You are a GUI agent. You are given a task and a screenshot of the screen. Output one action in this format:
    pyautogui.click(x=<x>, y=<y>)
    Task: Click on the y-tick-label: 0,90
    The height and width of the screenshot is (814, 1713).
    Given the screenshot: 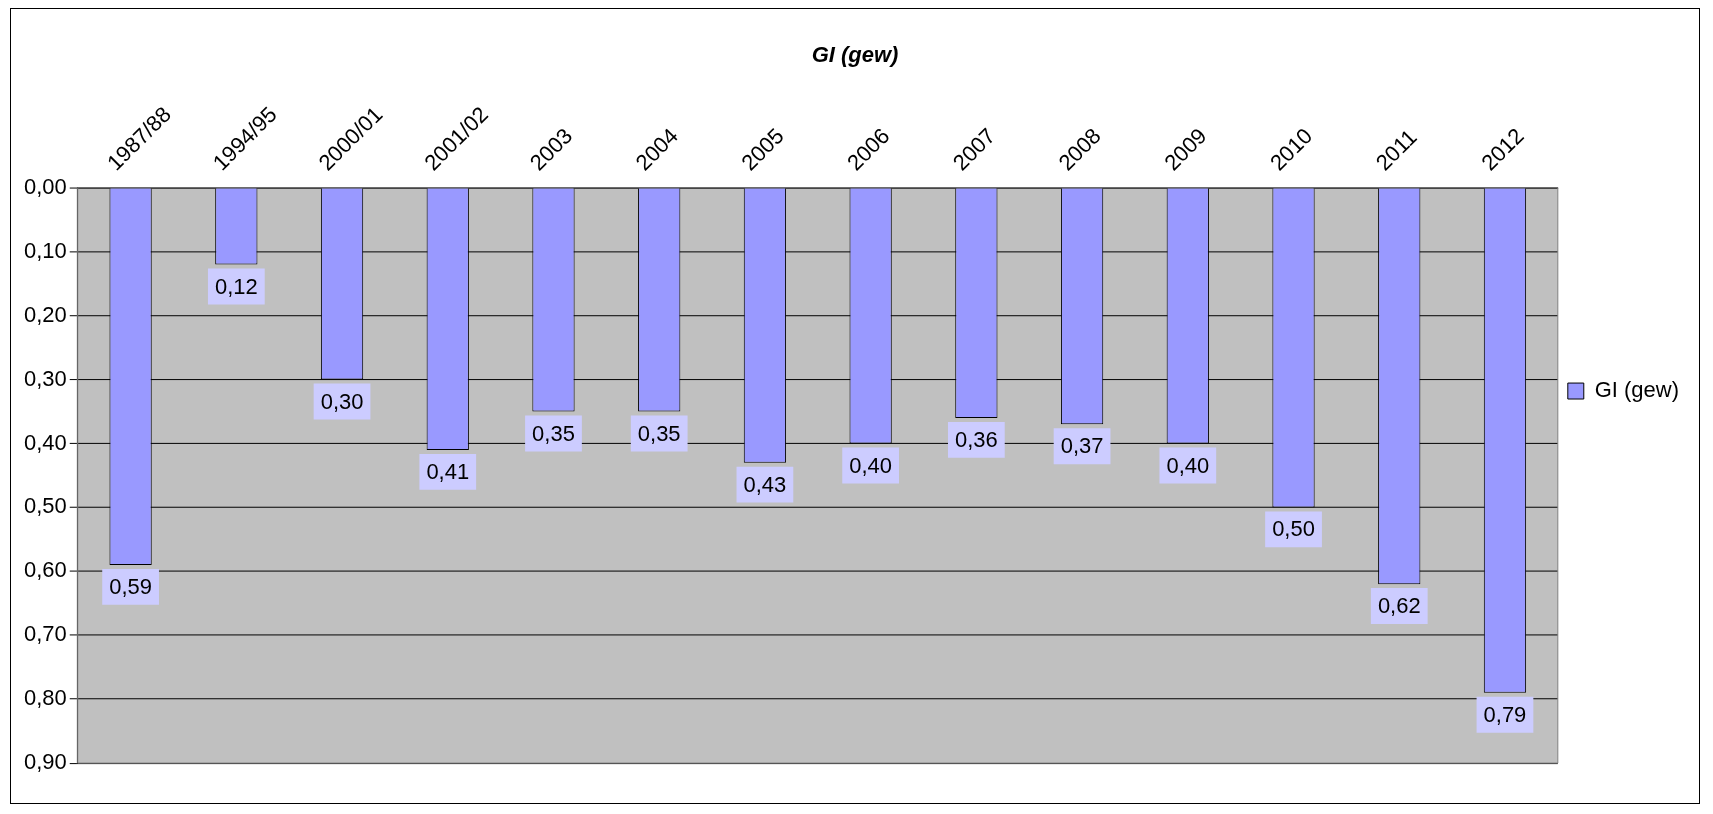 What is the action you would take?
    pyautogui.click(x=45, y=762)
    